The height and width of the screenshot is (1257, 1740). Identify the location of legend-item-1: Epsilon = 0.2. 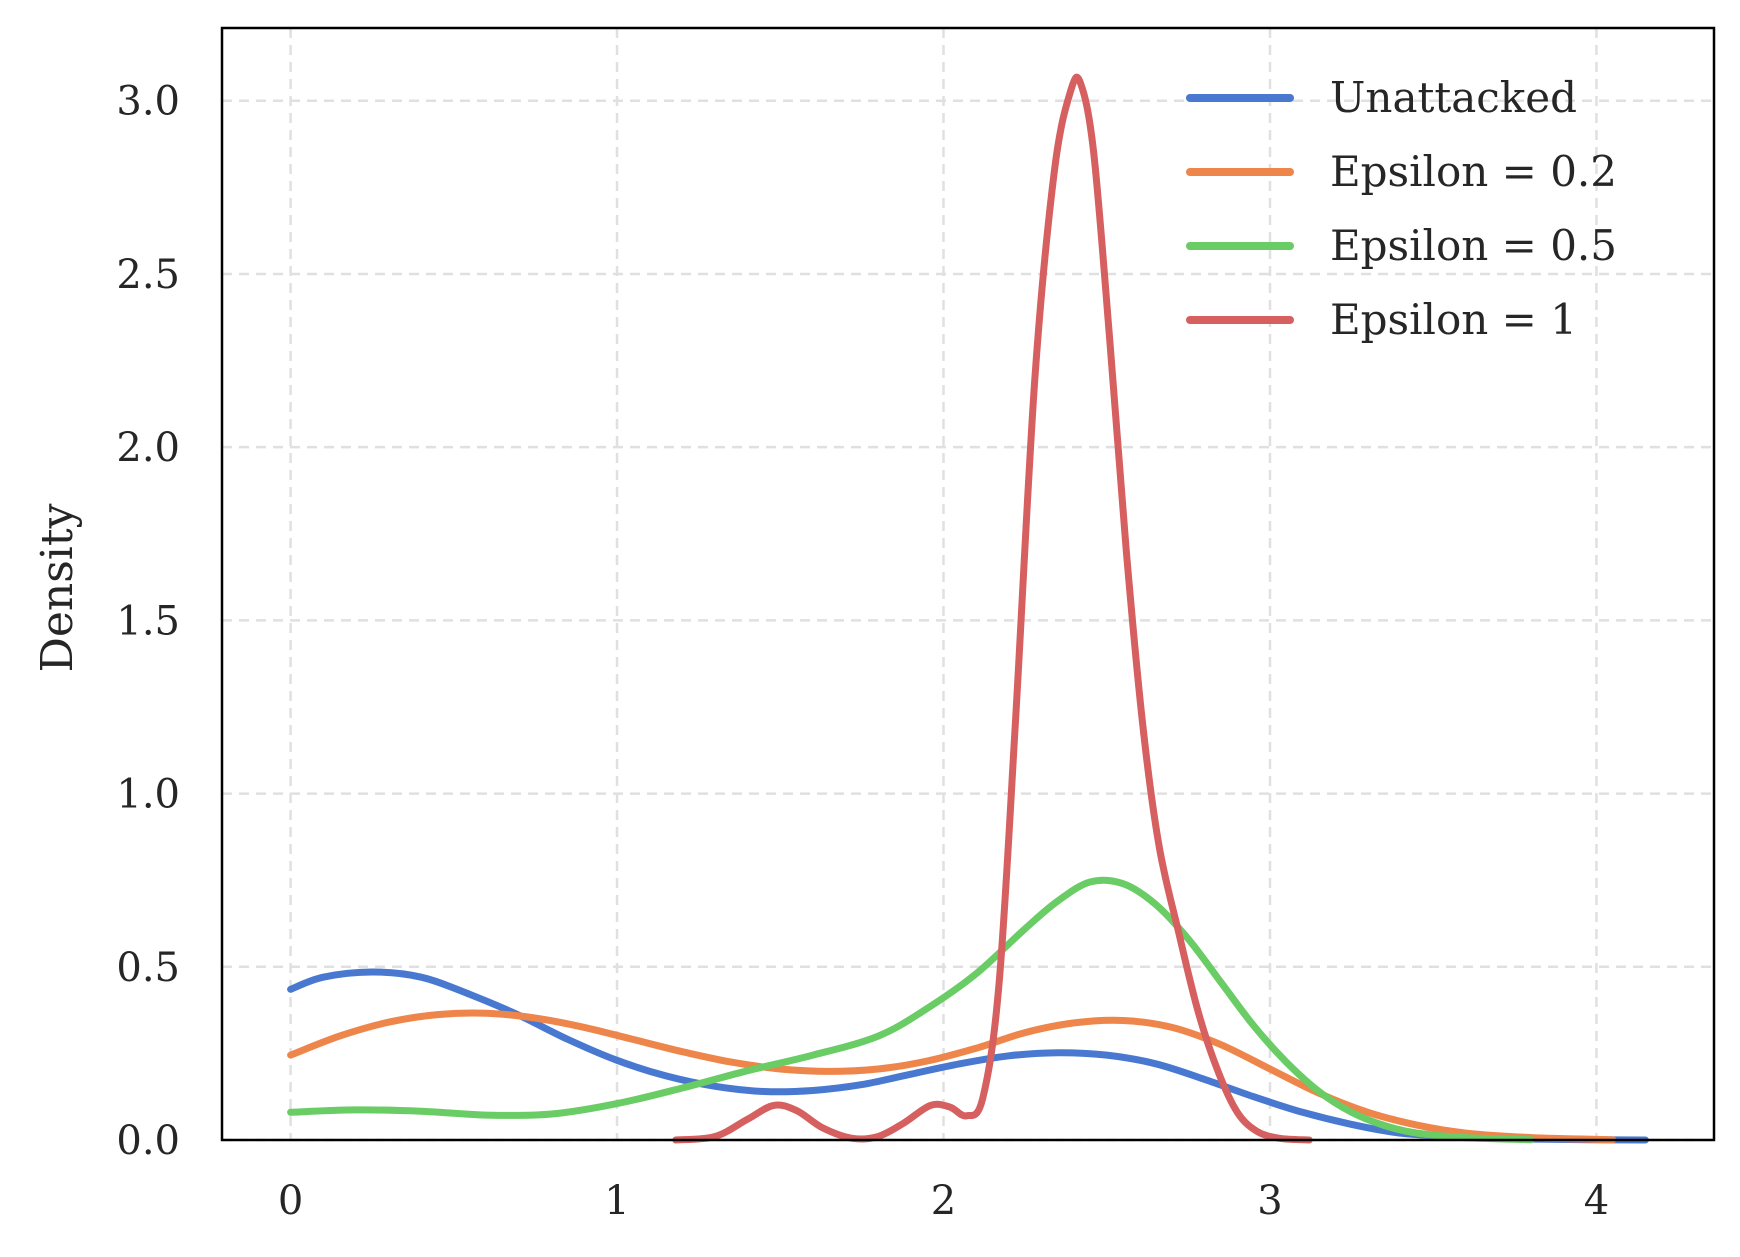
(1401, 171).